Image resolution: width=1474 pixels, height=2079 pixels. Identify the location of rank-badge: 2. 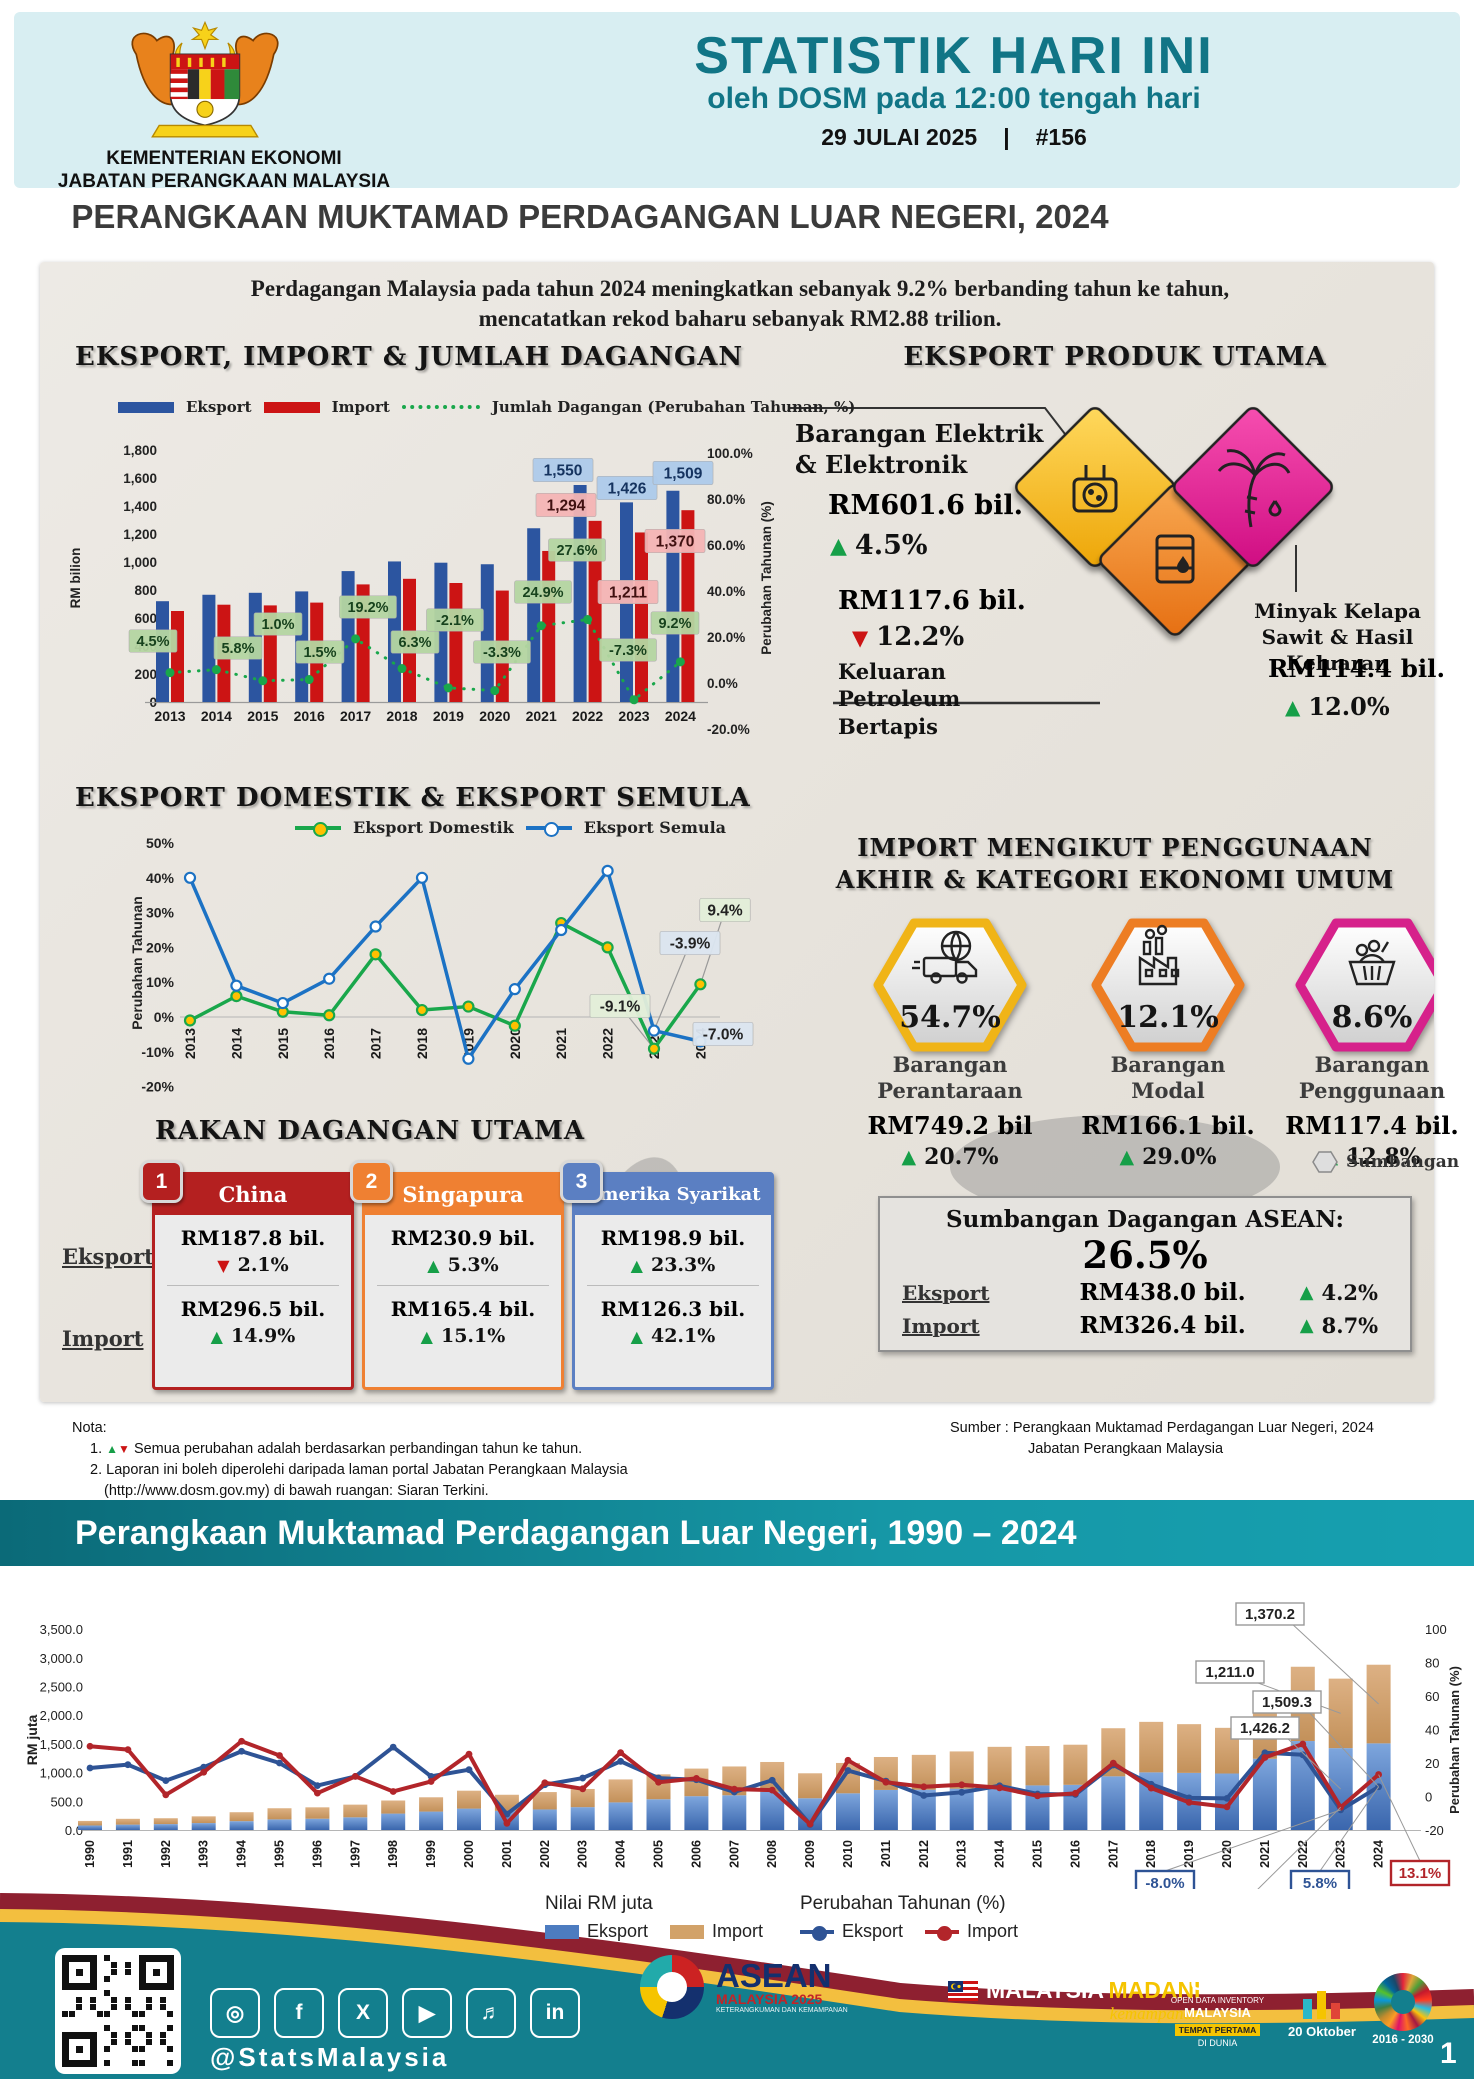
(371, 1181).